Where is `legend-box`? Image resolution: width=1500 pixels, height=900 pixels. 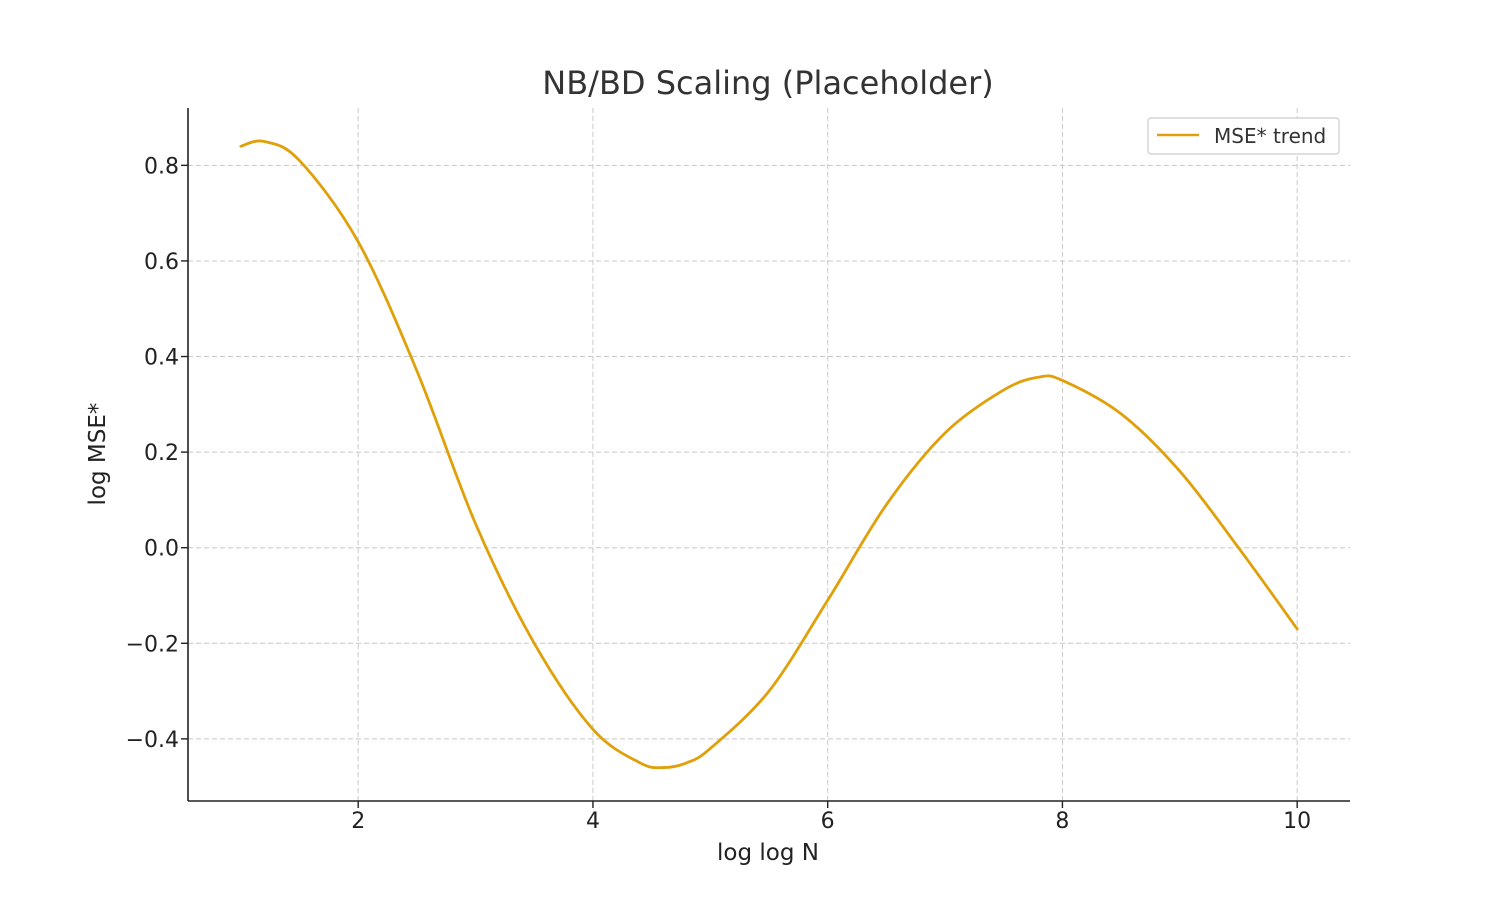 legend-box is located at coordinates (1243, 136).